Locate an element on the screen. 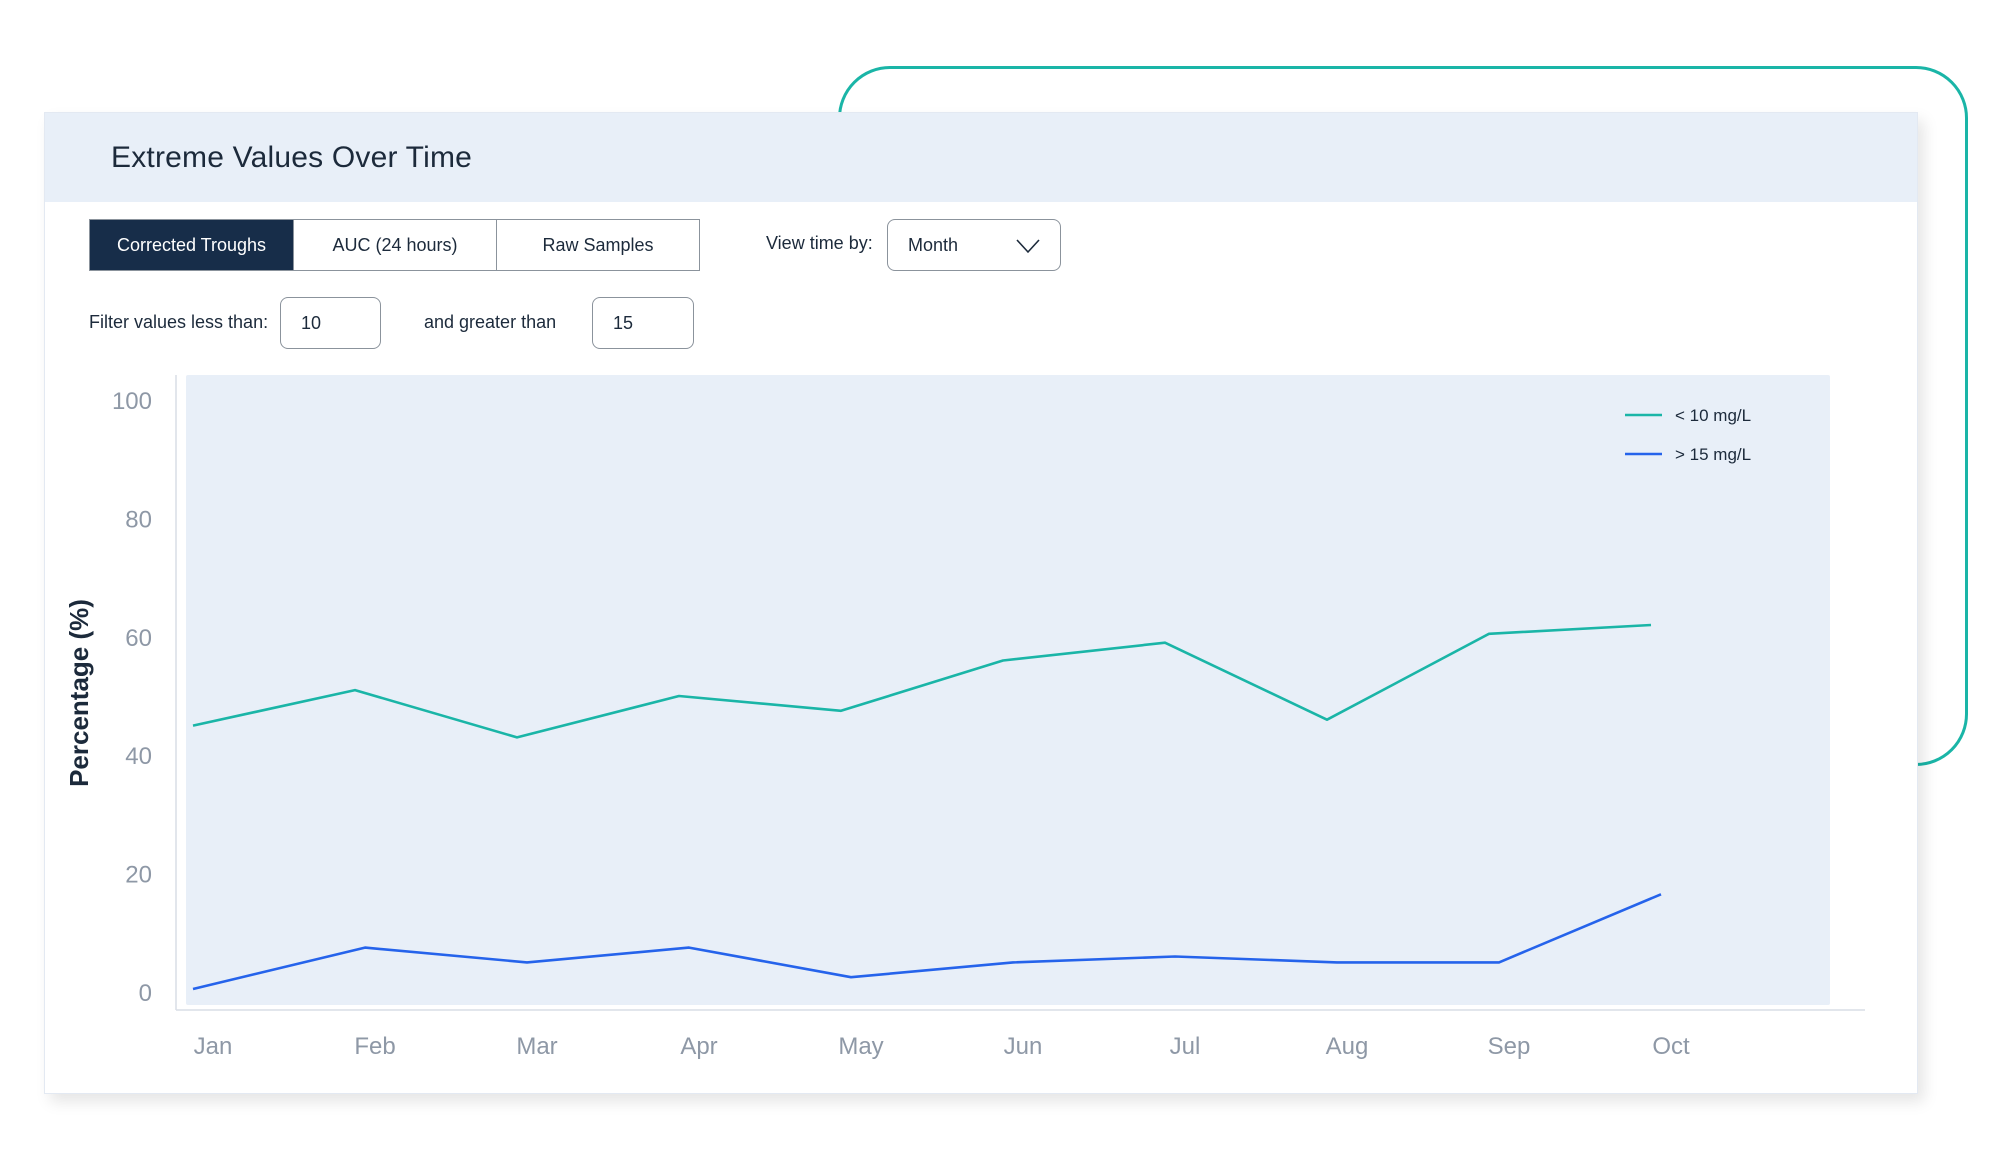 The image size is (2000, 1176). y-tick-label: 80 is located at coordinates (138, 519).